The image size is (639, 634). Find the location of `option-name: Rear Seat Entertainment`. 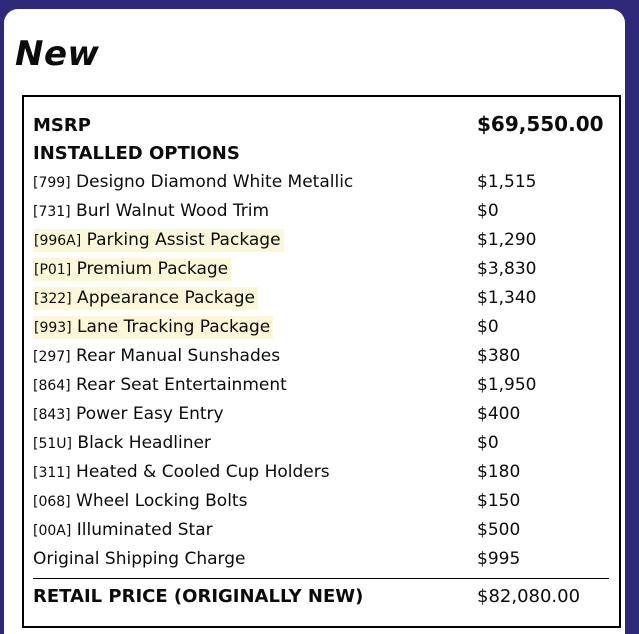

option-name: Rear Seat Entertainment is located at coordinates (178, 385).